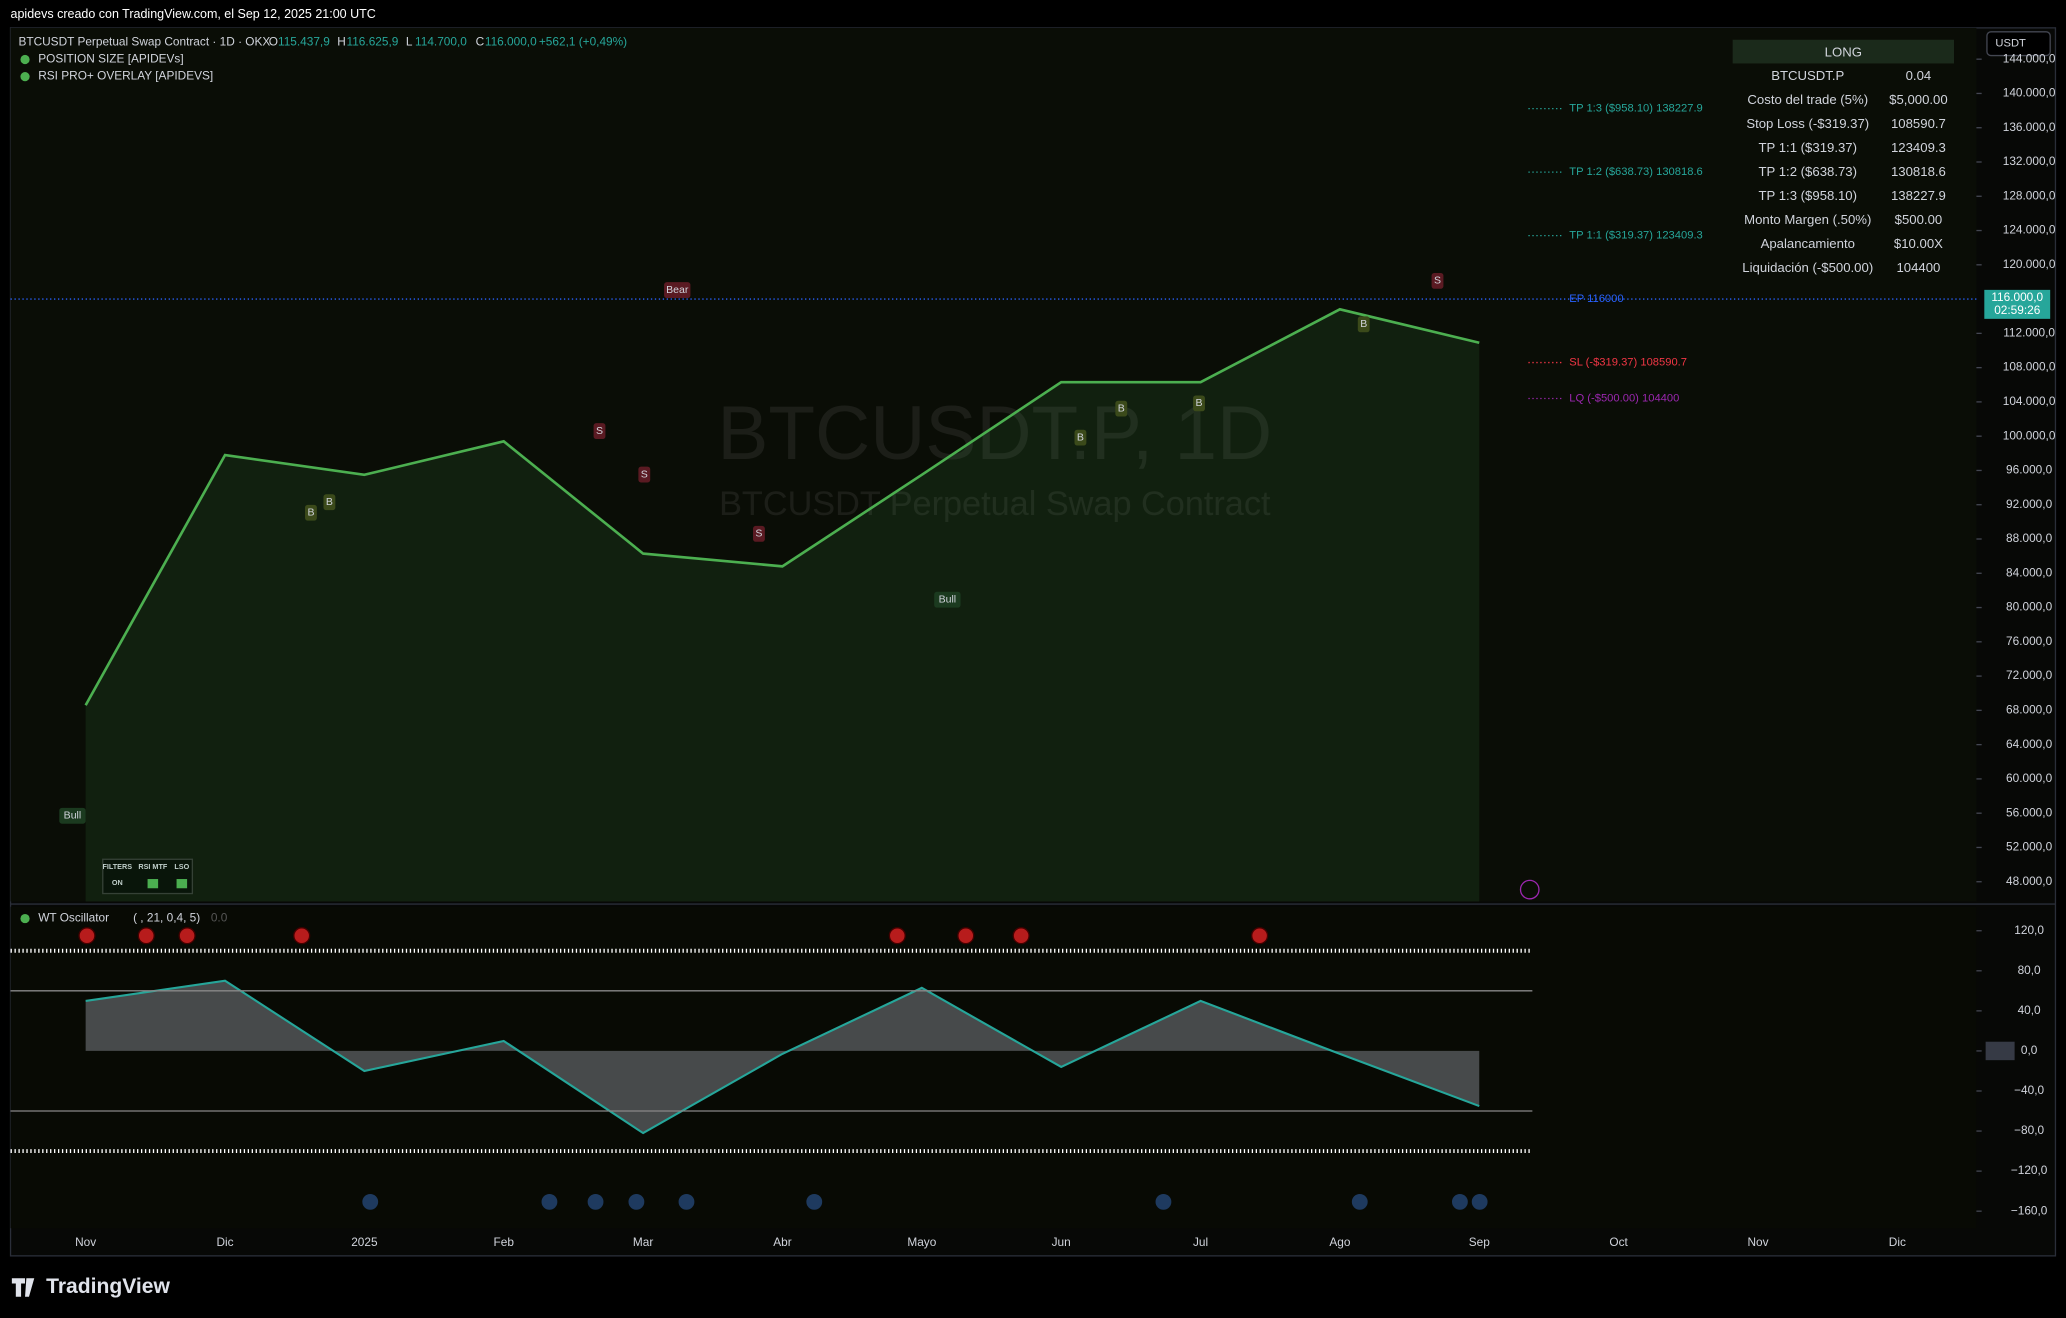  Describe the element at coordinates (364, 1242) in the screenshot. I see `x-tick-label: 2025` at that location.